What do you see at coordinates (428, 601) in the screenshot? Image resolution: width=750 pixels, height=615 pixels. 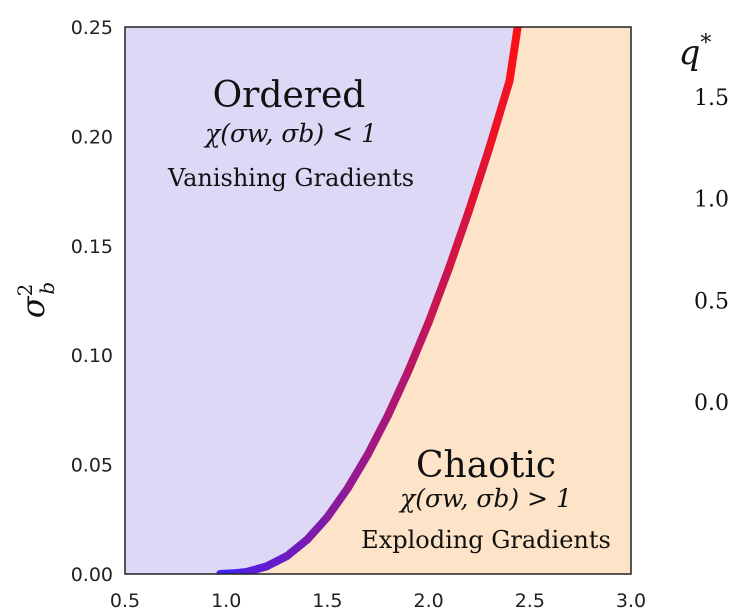 I see `x-tick-label: 2.0` at bounding box center [428, 601].